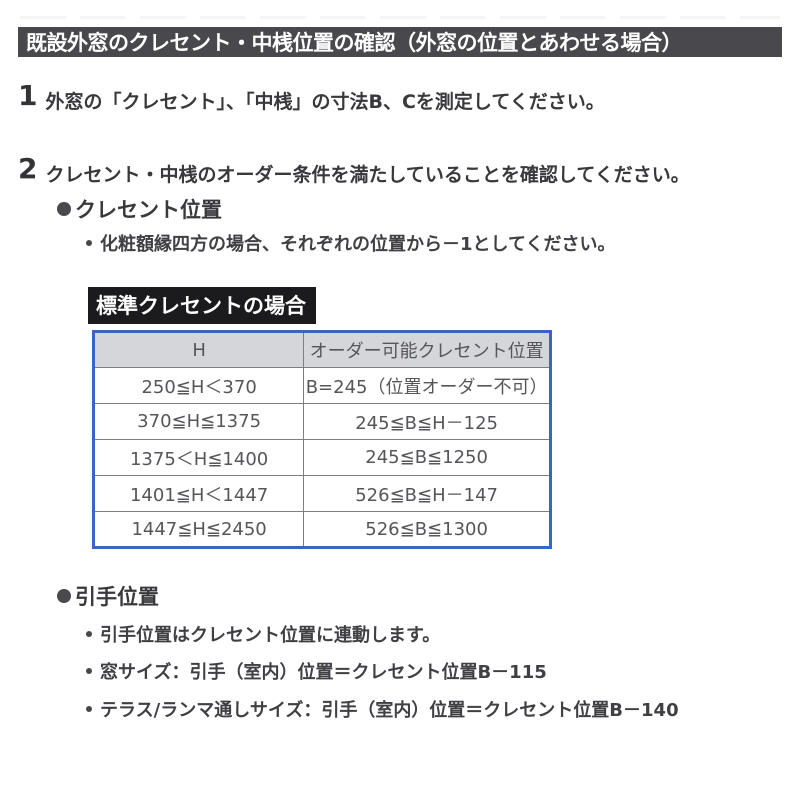 The height and width of the screenshot is (800, 800). Describe the element at coordinates (198, 493) in the screenshot. I see `table-cell-h-range: 1401≦H＜1447` at that location.